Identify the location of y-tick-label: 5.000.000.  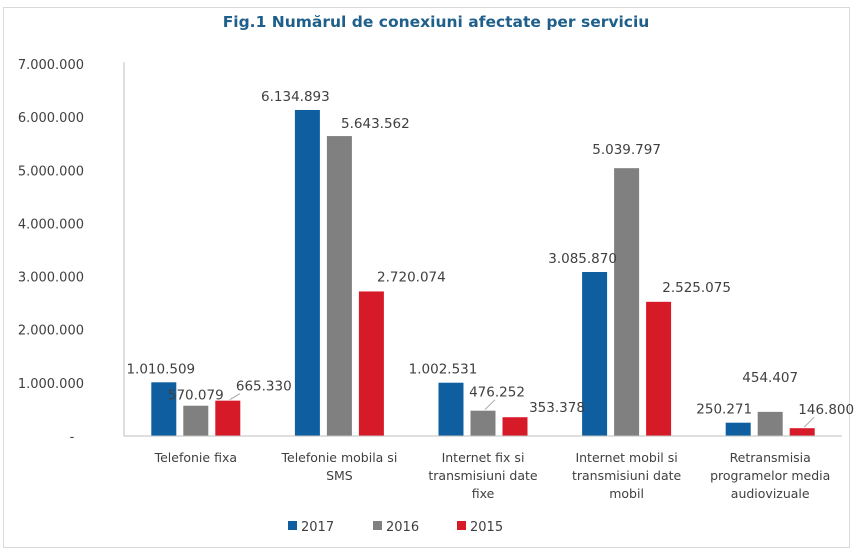
(51, 171).